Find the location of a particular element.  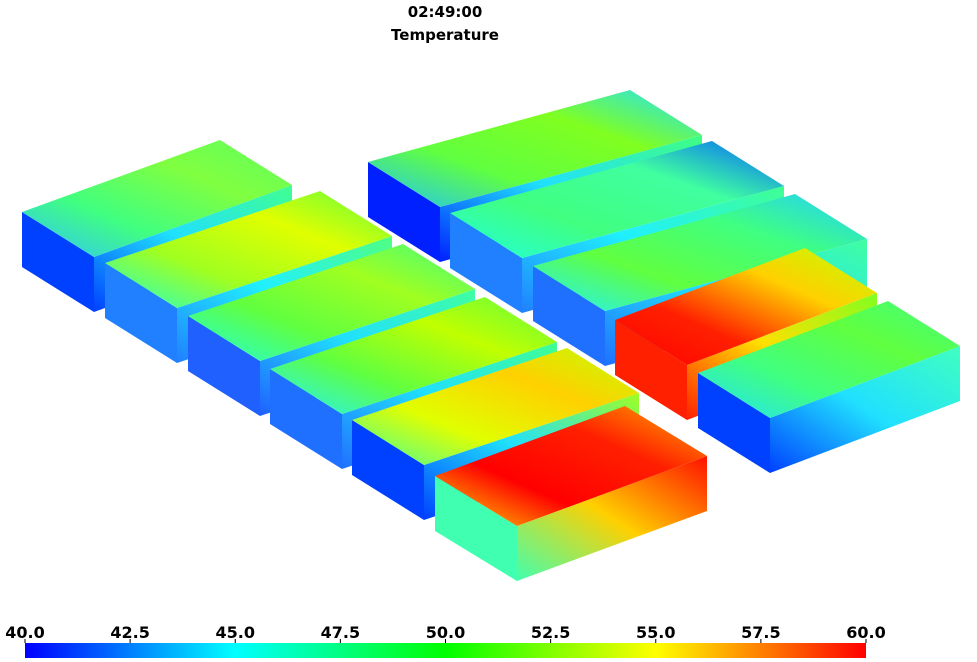

colorbar-ramp is located at coordinates (445, 650).